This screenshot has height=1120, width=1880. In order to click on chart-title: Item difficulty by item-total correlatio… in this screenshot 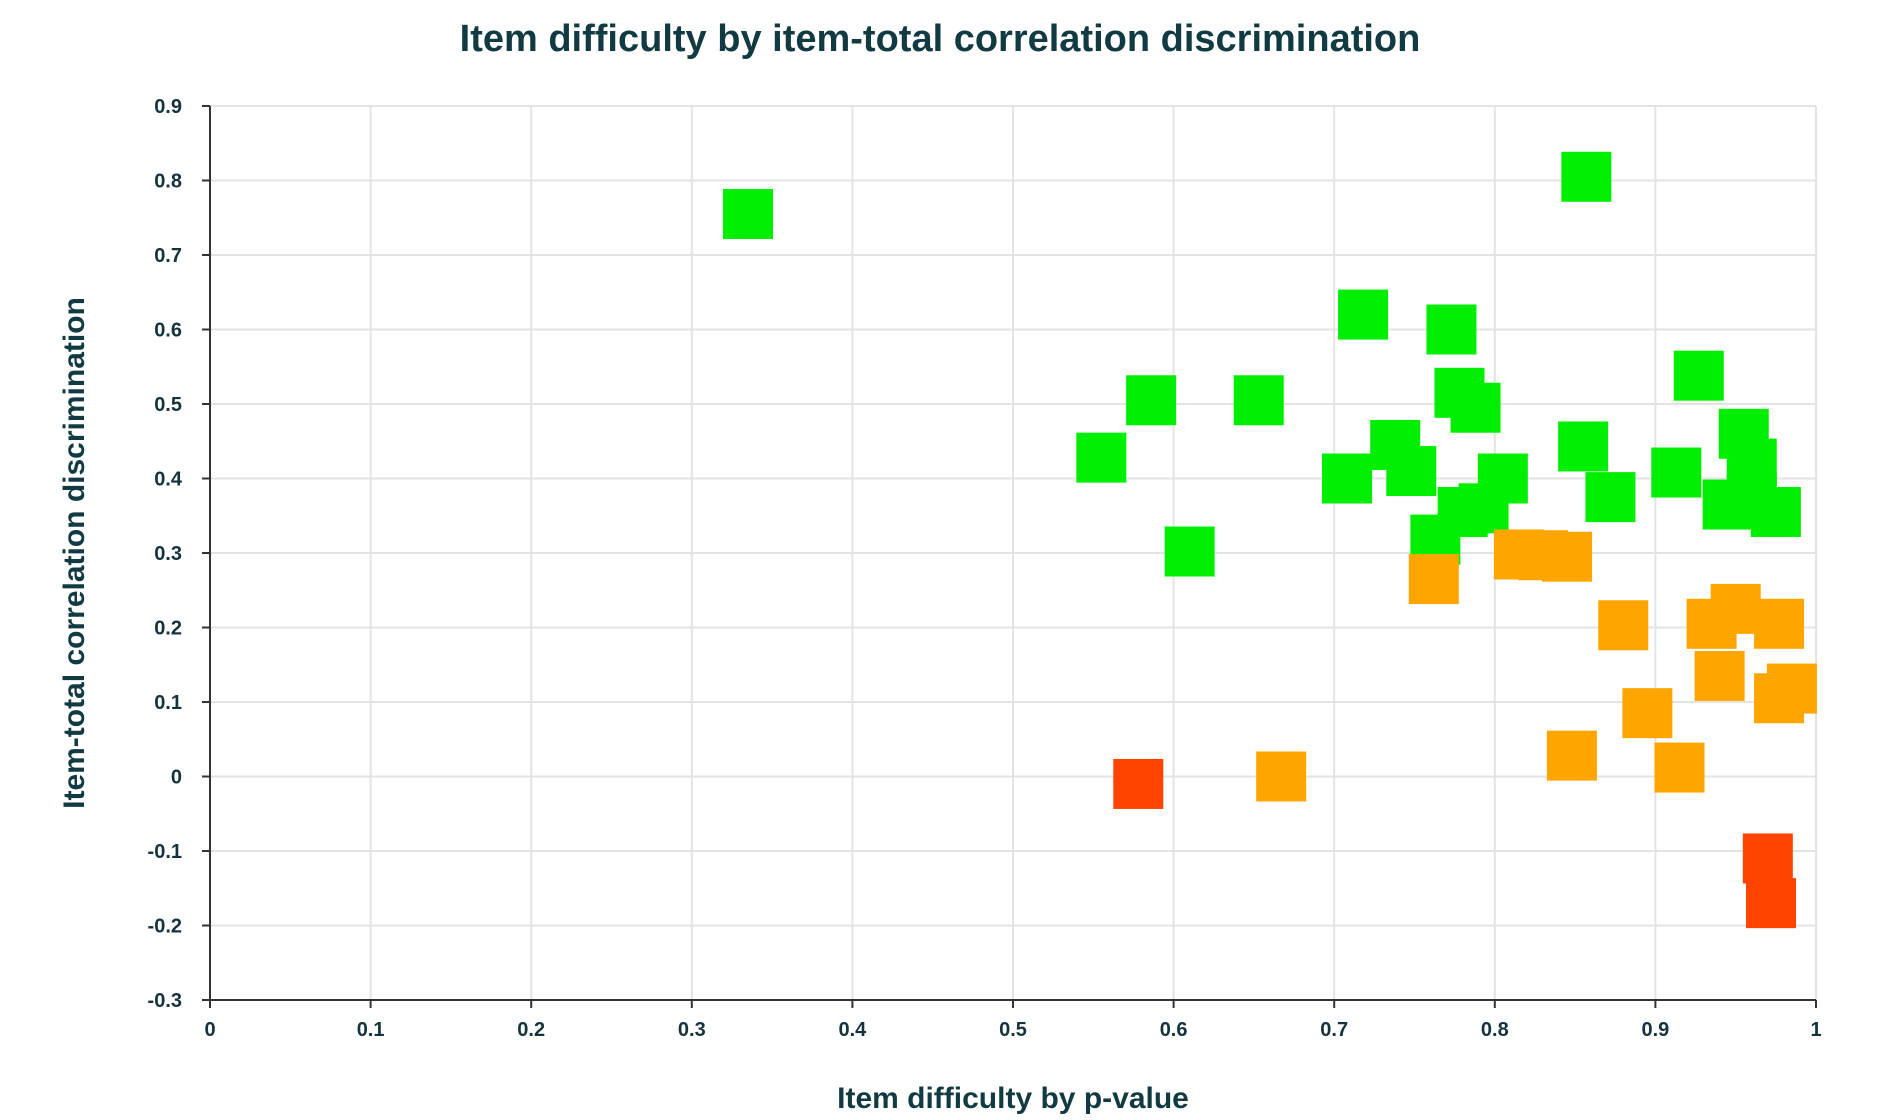, I will do `click(940, 39)`.